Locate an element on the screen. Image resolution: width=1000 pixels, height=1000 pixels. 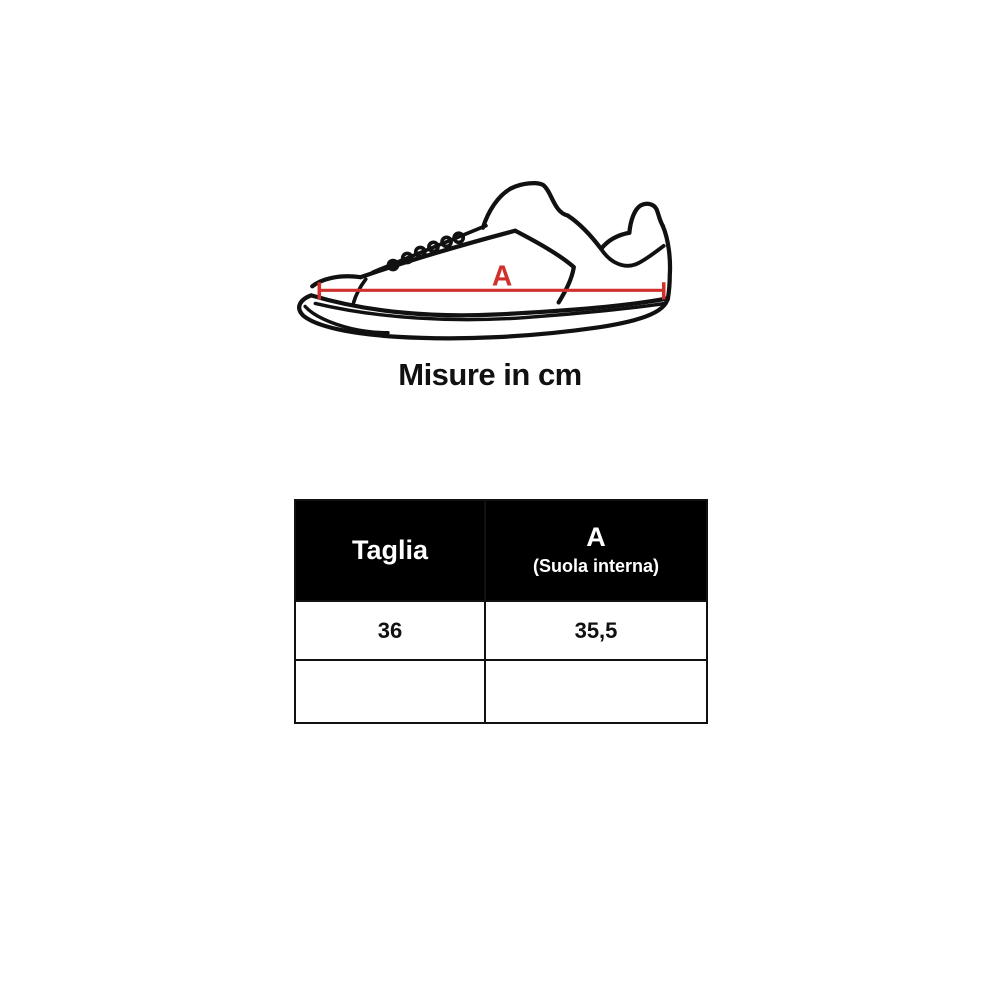
cell-measure-value is located at coordinates (596, 691).